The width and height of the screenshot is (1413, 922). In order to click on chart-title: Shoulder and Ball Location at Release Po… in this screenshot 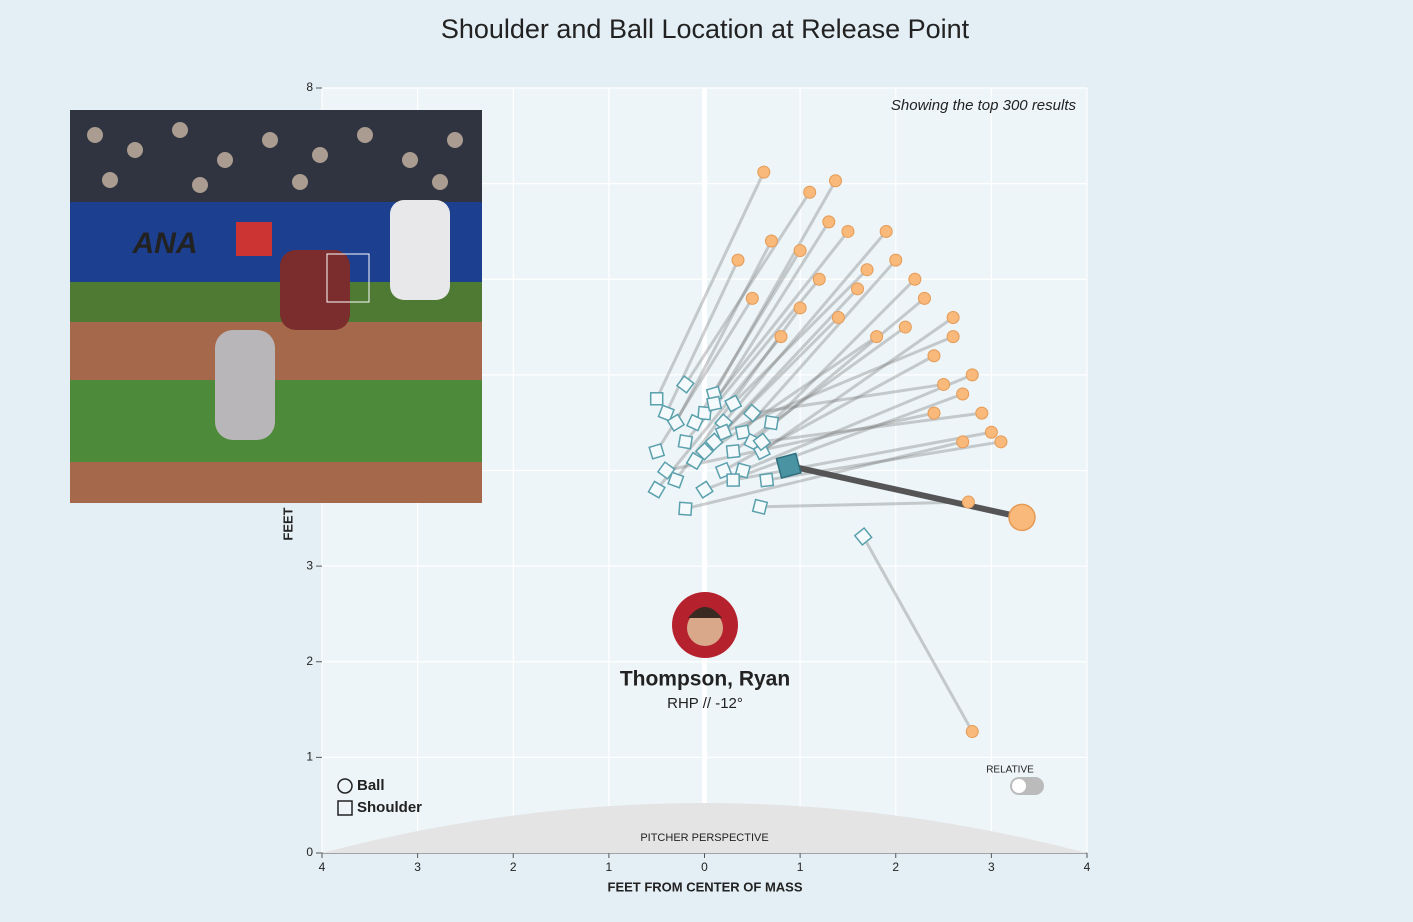, I will do `click(705, 29)`.